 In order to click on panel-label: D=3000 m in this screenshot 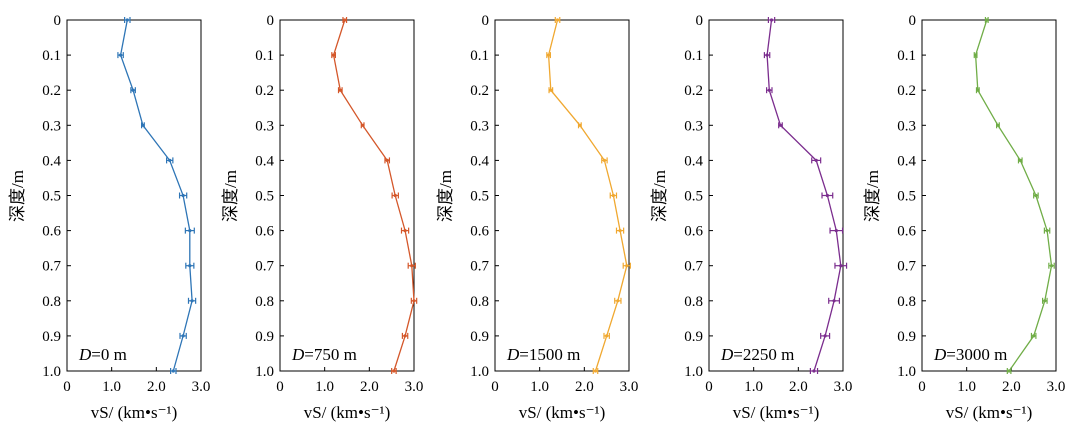, I will do `click(970, 354)`.